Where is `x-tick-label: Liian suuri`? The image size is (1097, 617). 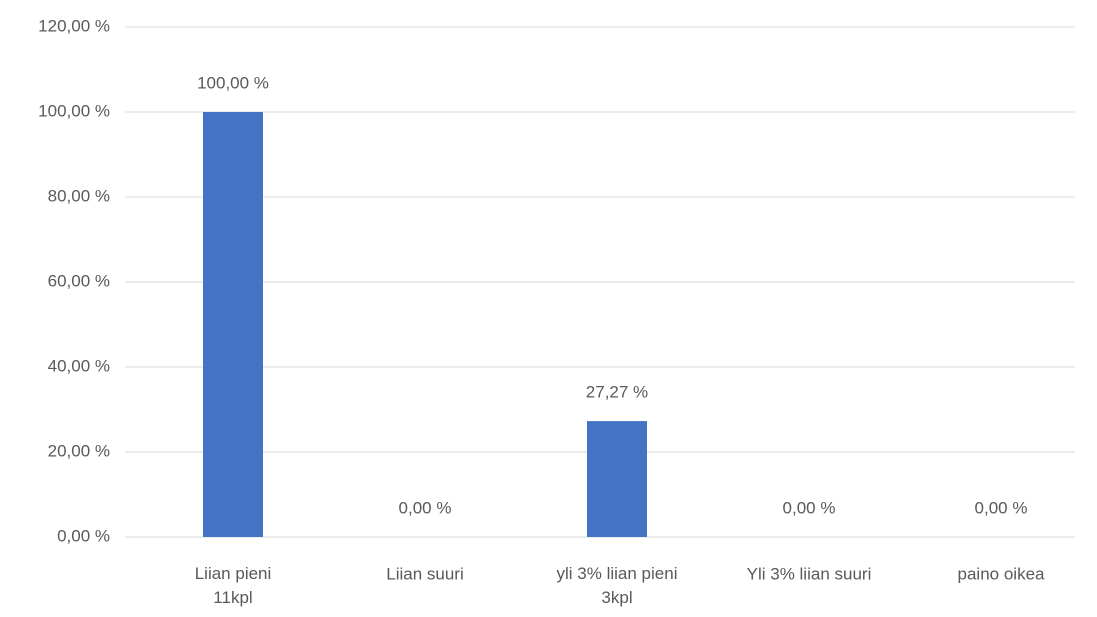 x-tick-label: Liian suuri is located at coordinates (425, 573).